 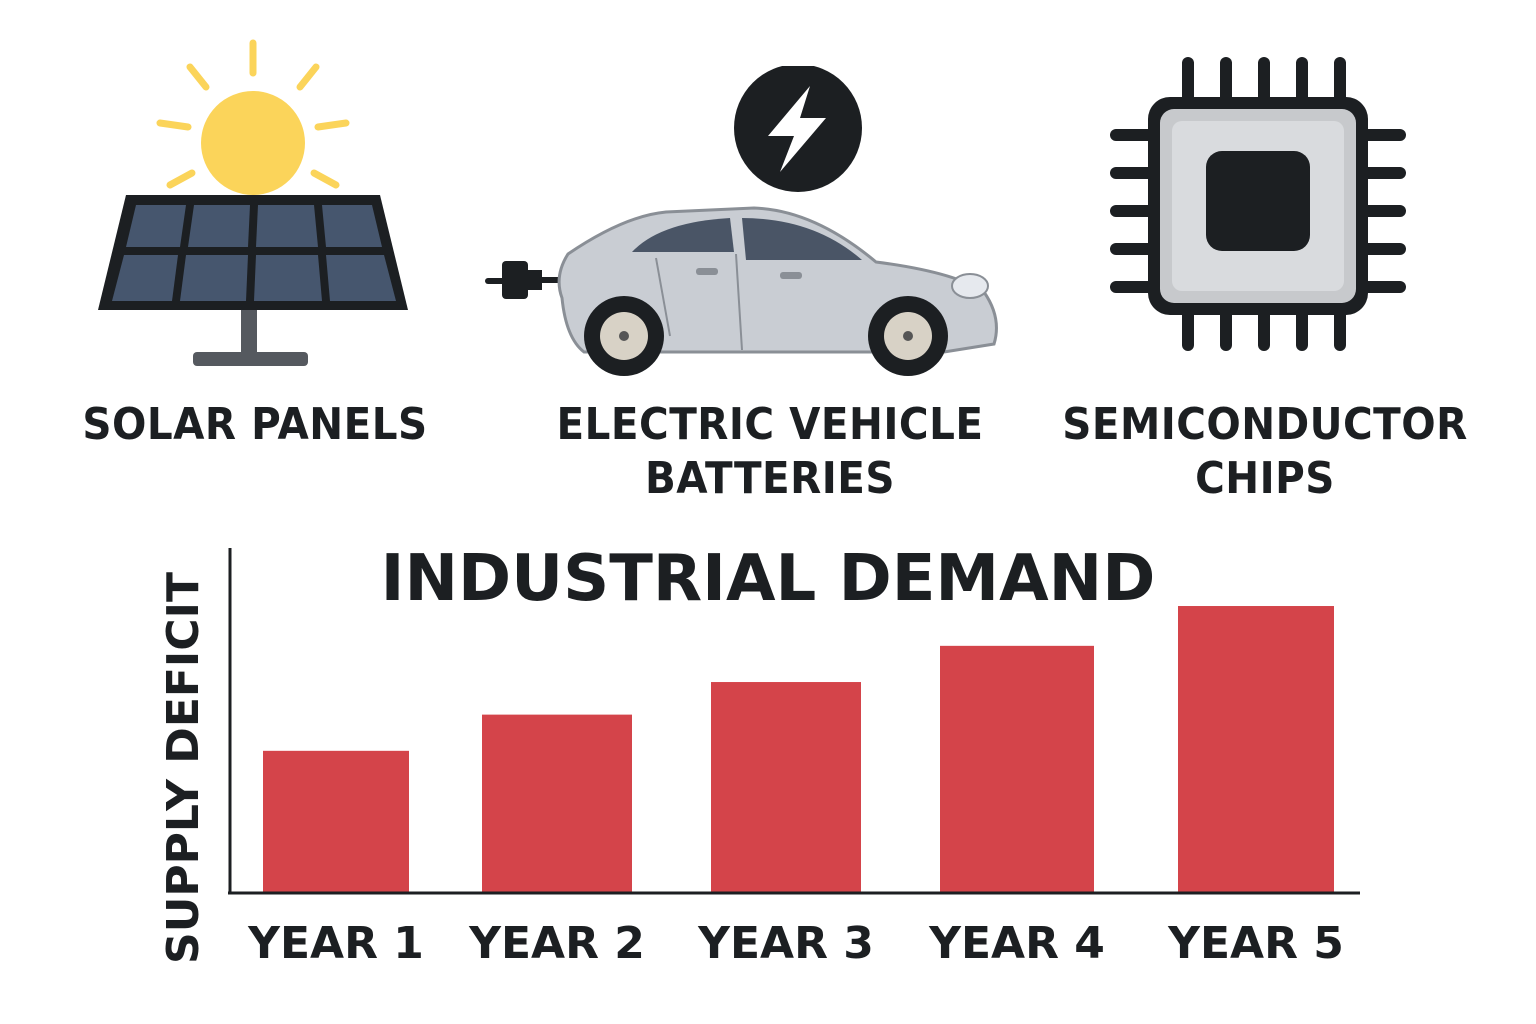 I want to click on solar-panels-label: SOLAR PANELS, so click(x=255, y=424).